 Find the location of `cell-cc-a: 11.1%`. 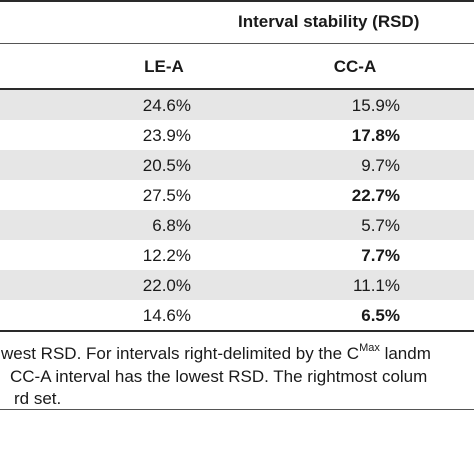

cell-cc-a: 11.1% is located at coordinates (376, 285).